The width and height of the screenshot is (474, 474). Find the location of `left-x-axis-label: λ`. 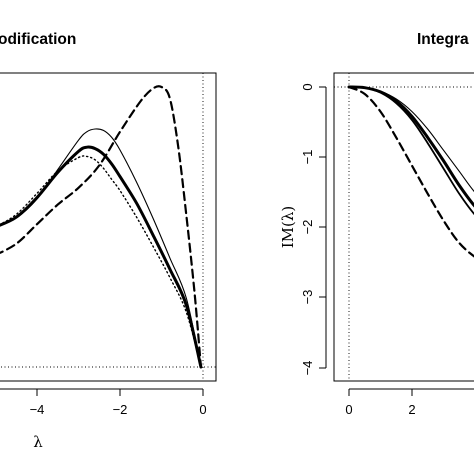

left-x-axis-label: λ is located at coordinates (38, 442).